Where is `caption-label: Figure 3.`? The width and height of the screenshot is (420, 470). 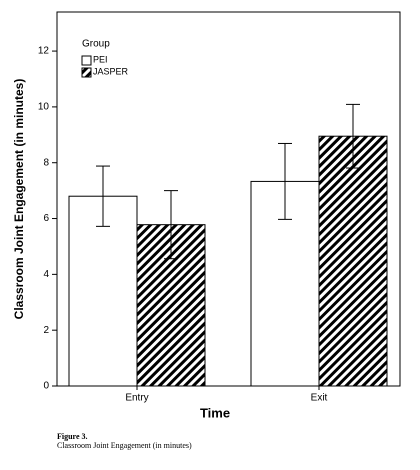 caption-label: Figure 3. is located at coordinates (72, 436).